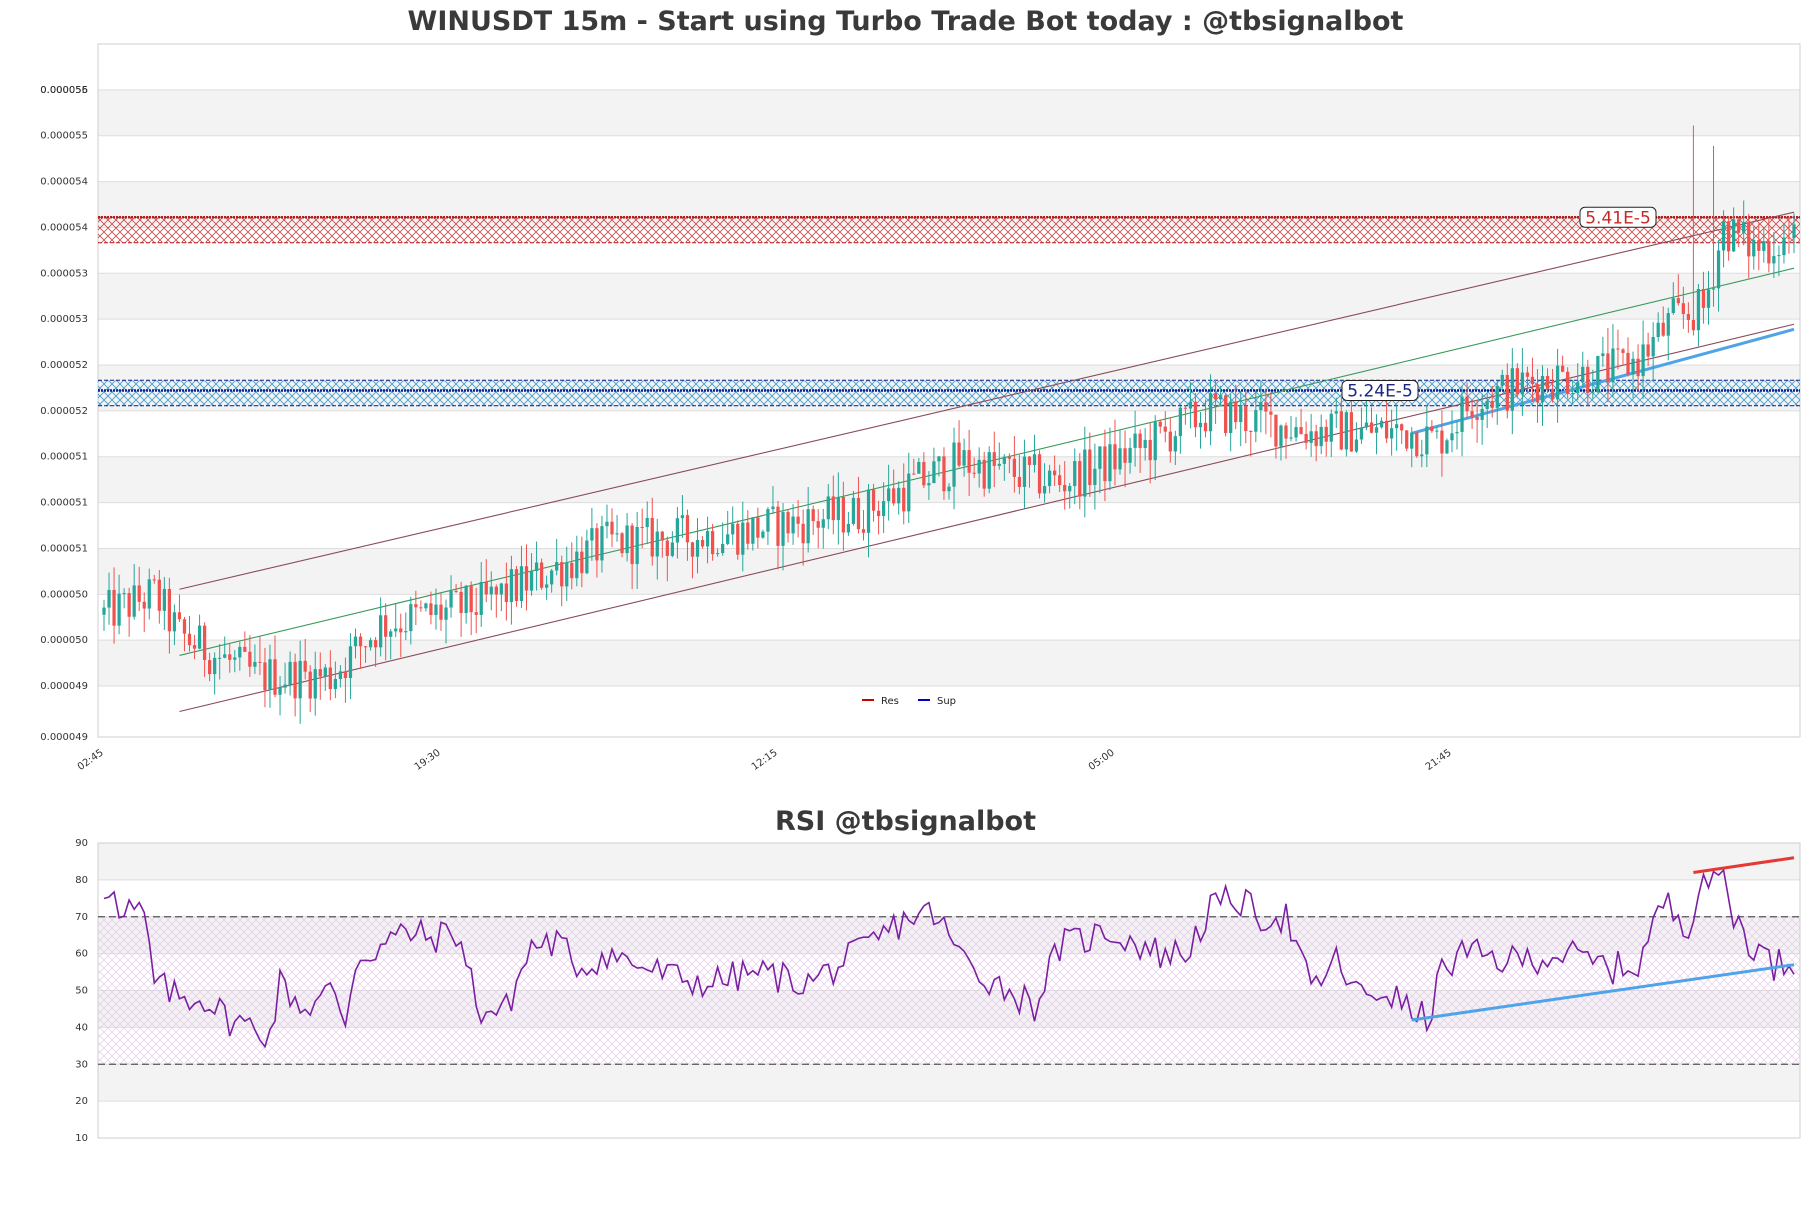 This screenshot has width=1811, height=1208. What do you see at coordinates (1439, 760) in the screenshot?
I see `x-tick-label: 21:45` at bounding box center [1439, 760].